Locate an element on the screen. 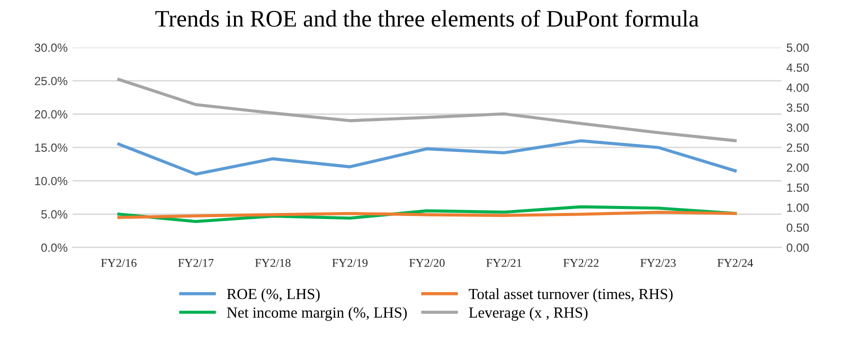 The width and height of the screenshot is (854, 339). y-tick-label: 0.0% is located at coordinates (54, 248).